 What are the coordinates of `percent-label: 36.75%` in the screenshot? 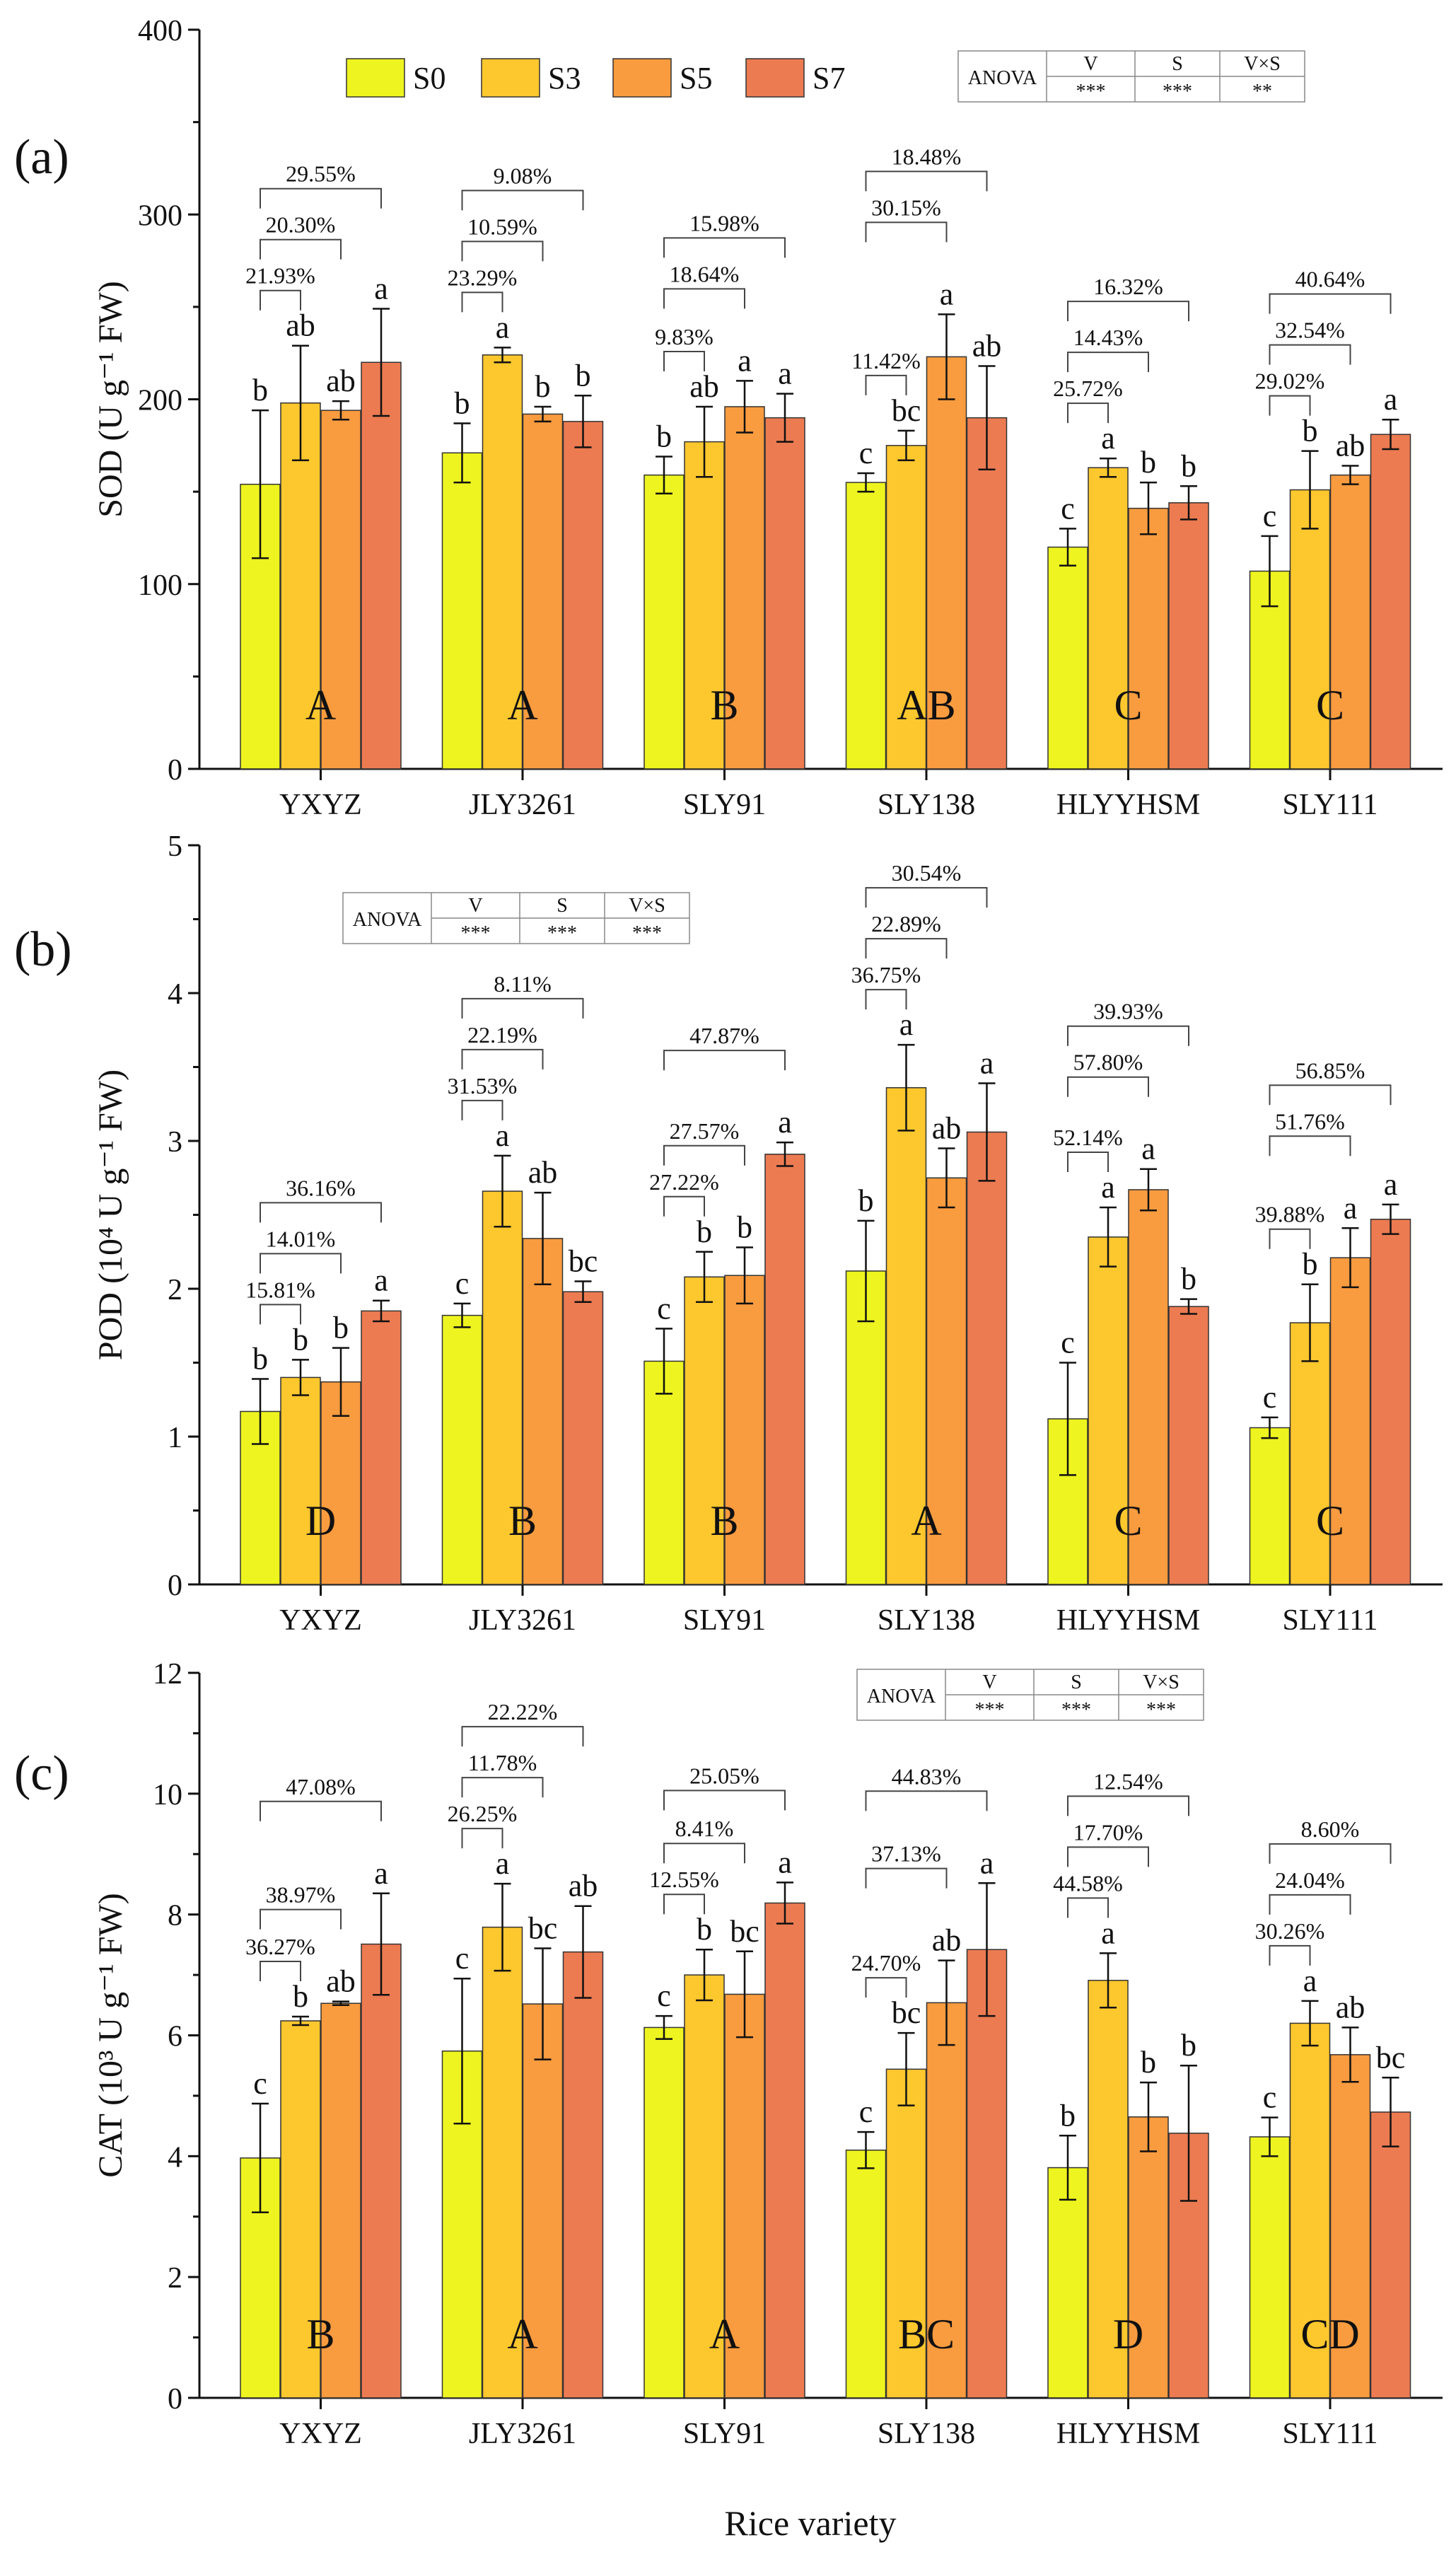 It's located at (886, 974).